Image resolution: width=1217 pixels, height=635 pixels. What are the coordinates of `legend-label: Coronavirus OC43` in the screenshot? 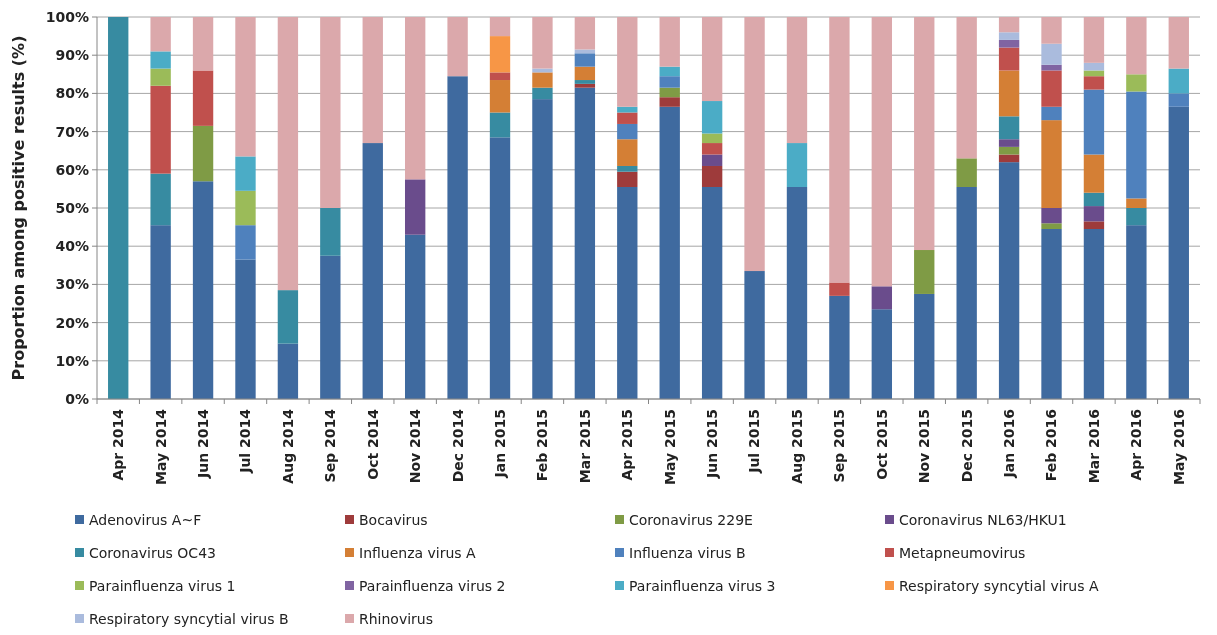 It's located at (152, 552).